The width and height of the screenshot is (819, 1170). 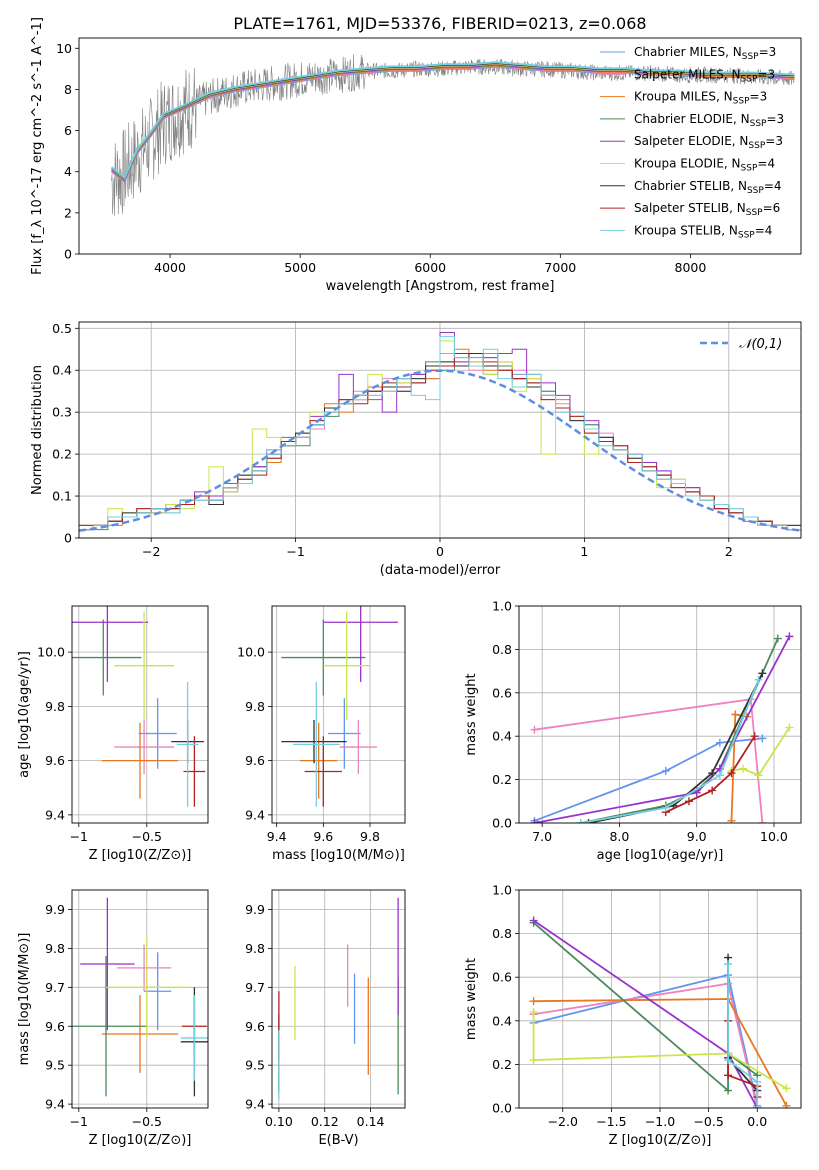 I want to click on legend-count: =6, so click(x=772, y=208).